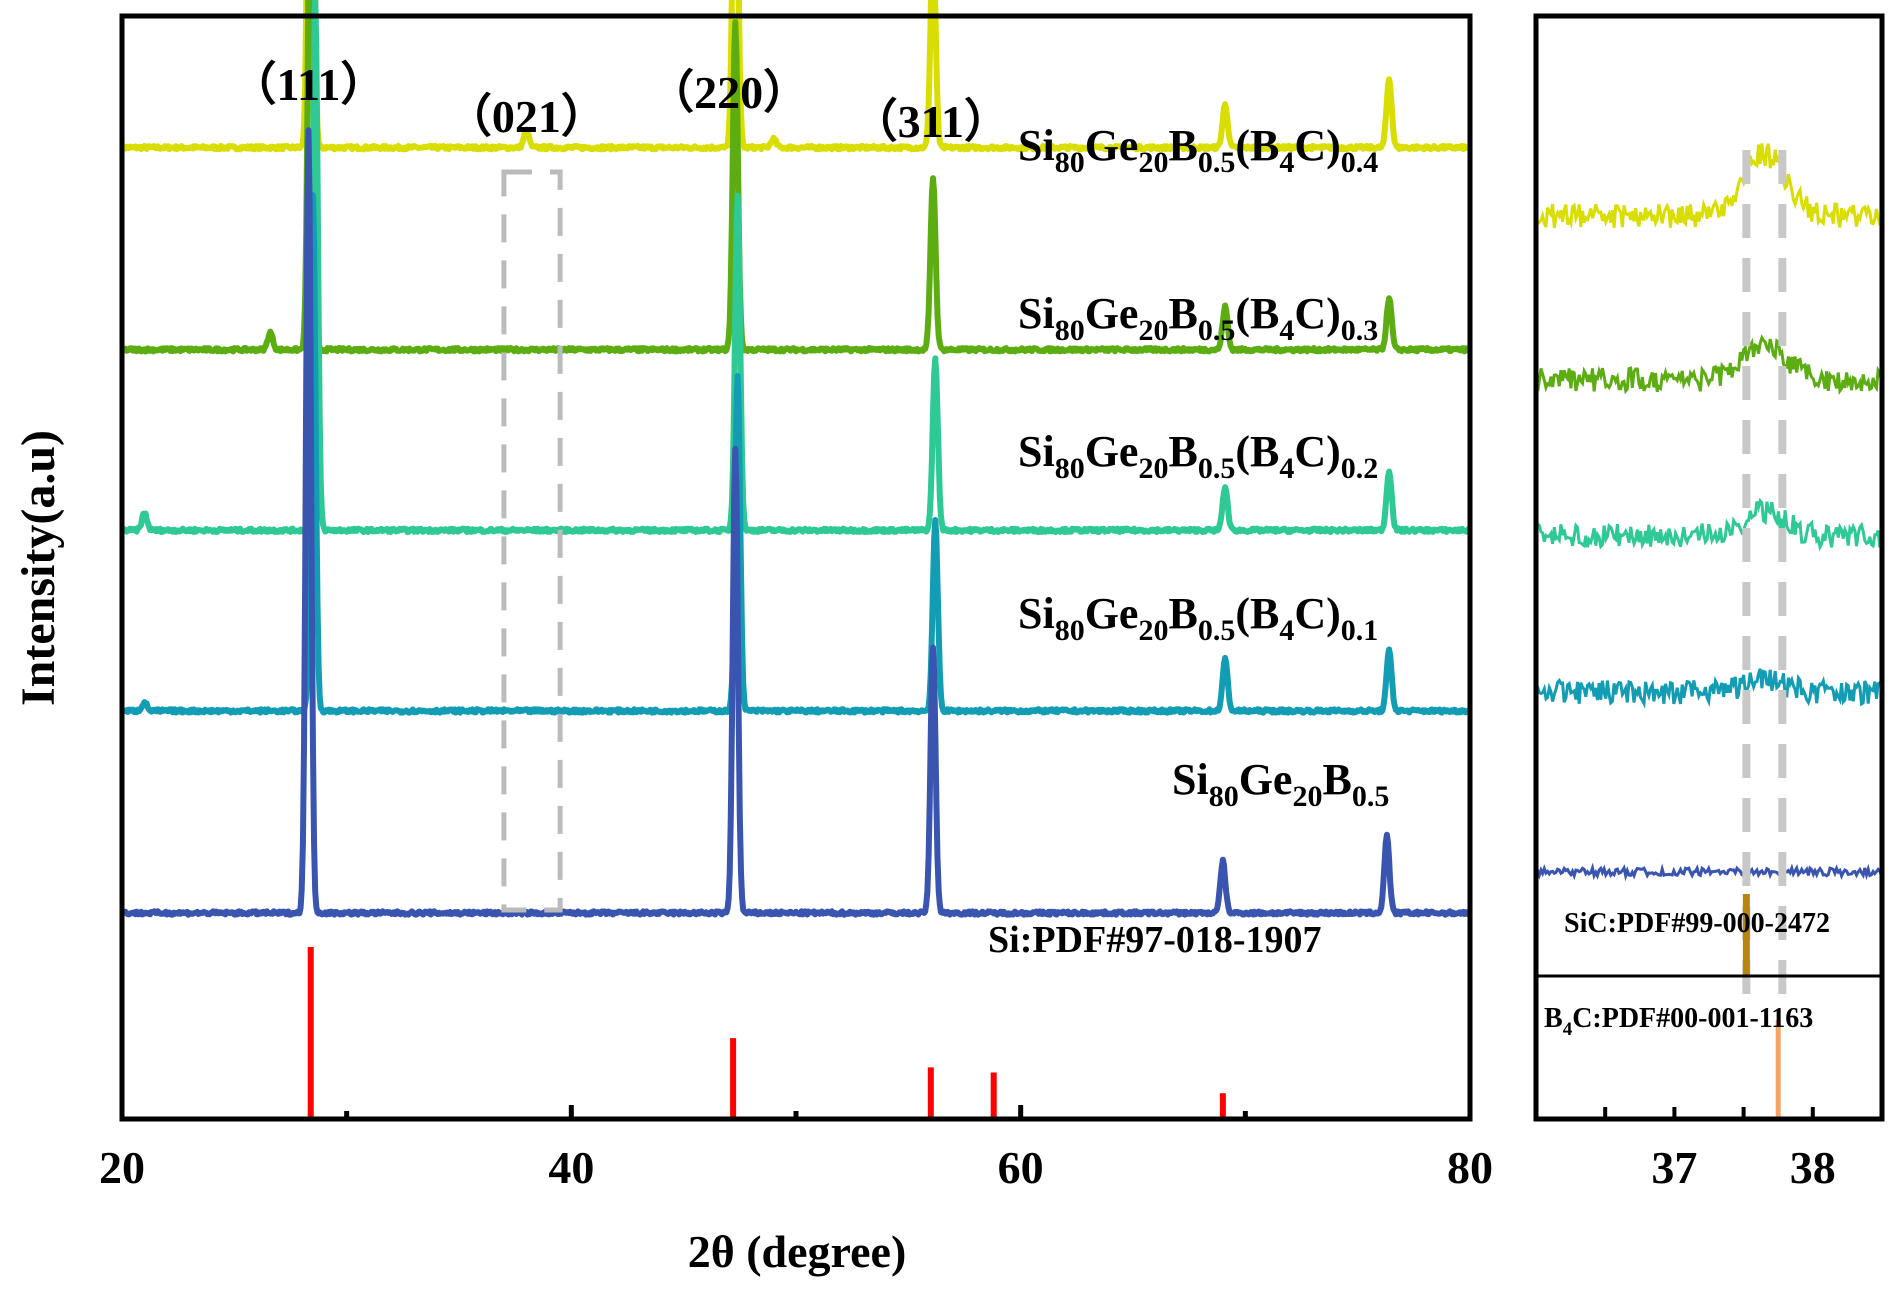  Describe the element at coordinates (1743, 1167) in the screenshot. I see `inset-x-tick-labels: 37 38` at that location.